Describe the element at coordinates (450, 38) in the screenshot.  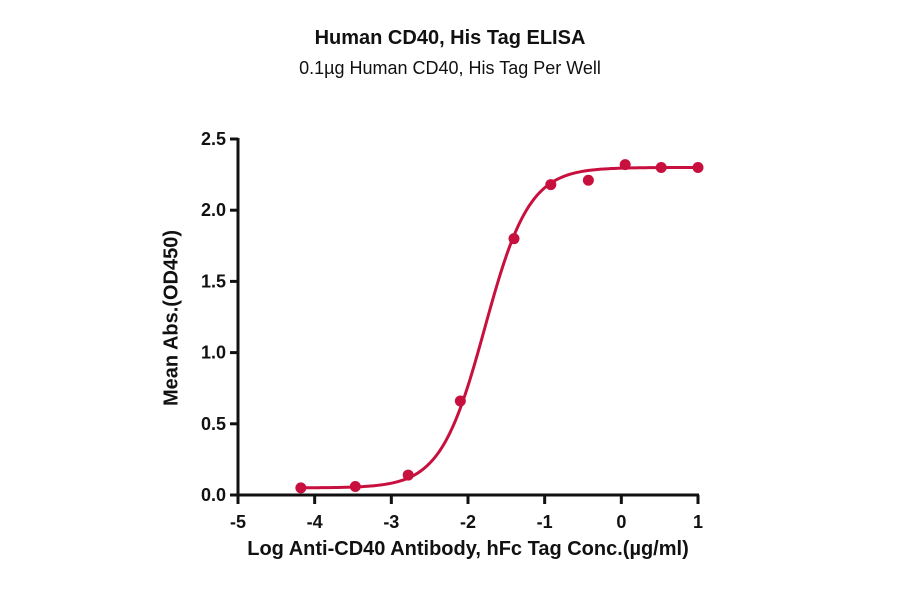
I see `chart-title: Human CD40, His Tag ELISA` at that location.